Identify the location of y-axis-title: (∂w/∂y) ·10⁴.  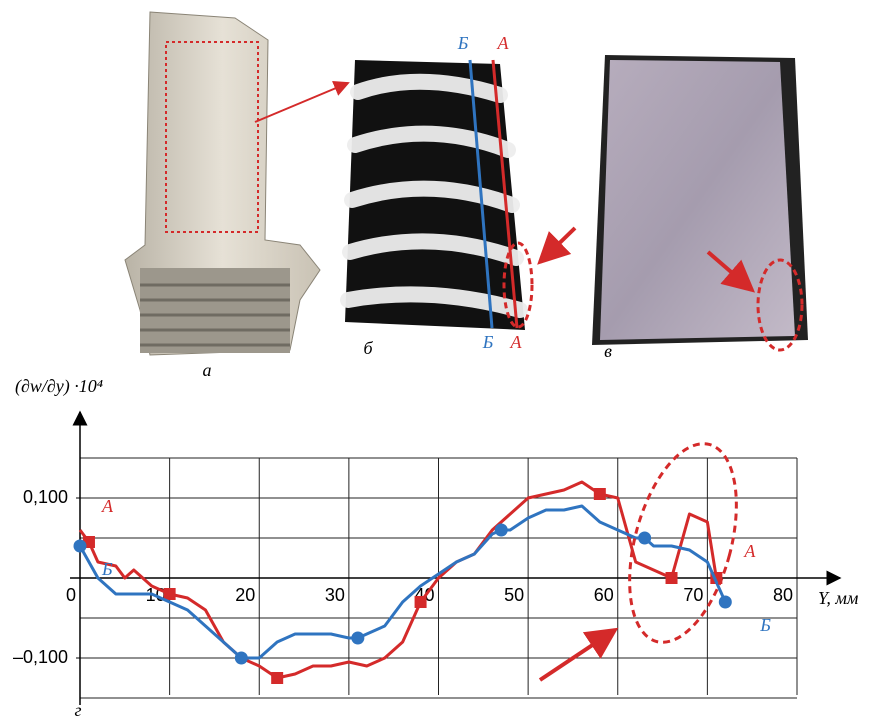
(59, 386).